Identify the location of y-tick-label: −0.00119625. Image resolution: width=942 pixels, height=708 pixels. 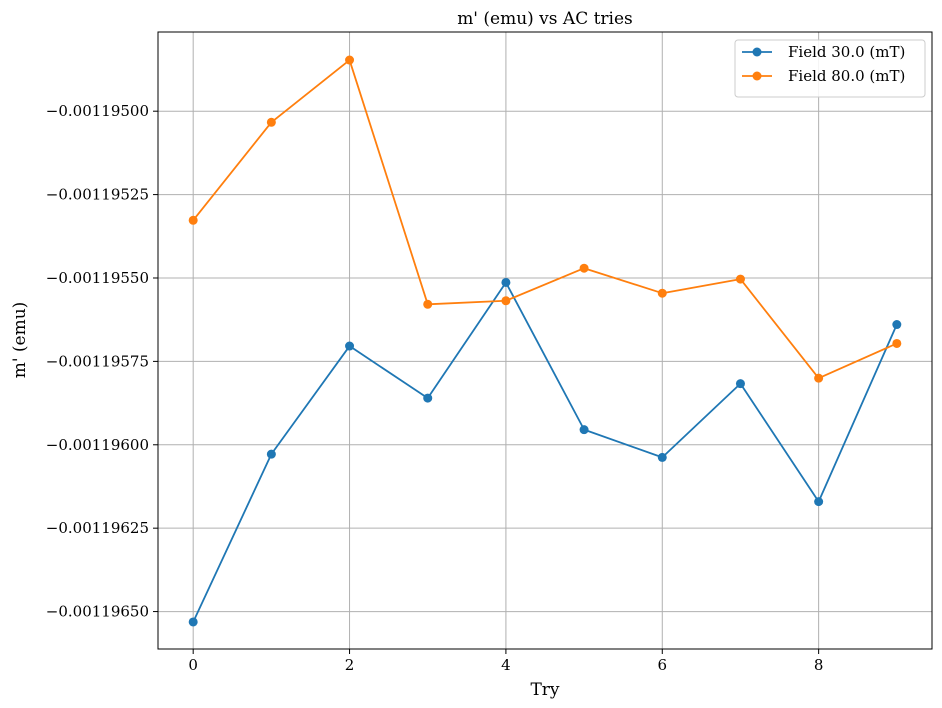
(97, 528).